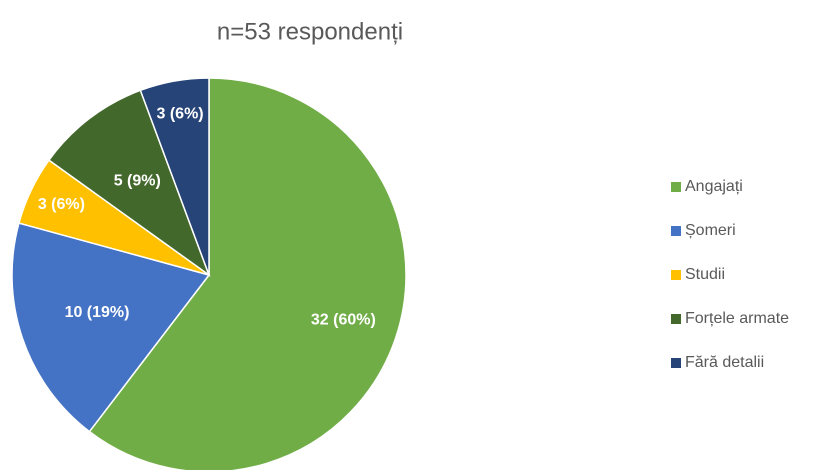 The height and width of the screenshot is (470, 835). I want to click on data-label: 10 (19%), so click(97, 312).